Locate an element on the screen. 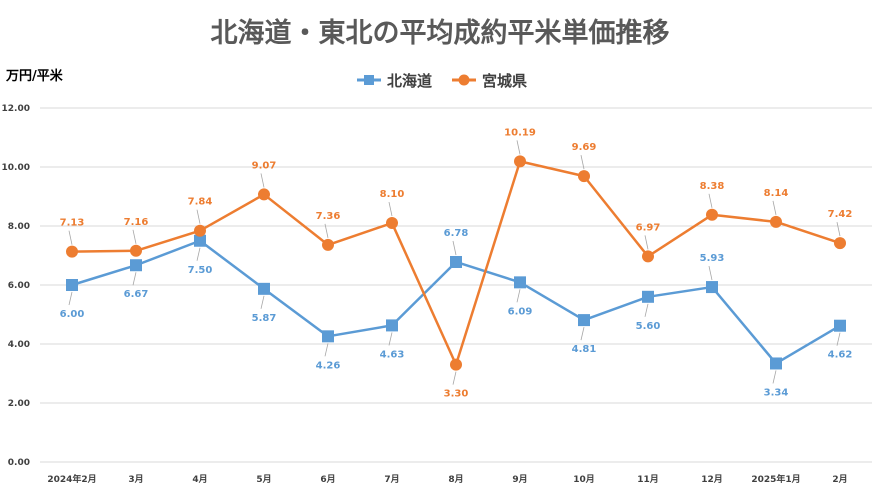  y-tick-label: 4.00 is located at coordinates (19, 345).